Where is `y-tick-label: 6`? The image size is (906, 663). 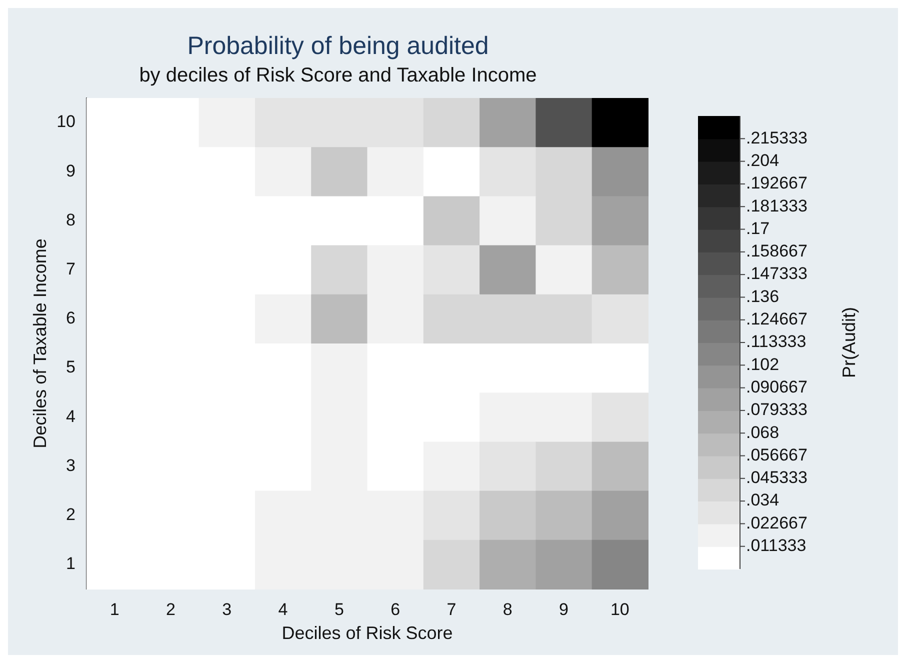 y-tick-label: 6 is located at coordinates (71, 318).